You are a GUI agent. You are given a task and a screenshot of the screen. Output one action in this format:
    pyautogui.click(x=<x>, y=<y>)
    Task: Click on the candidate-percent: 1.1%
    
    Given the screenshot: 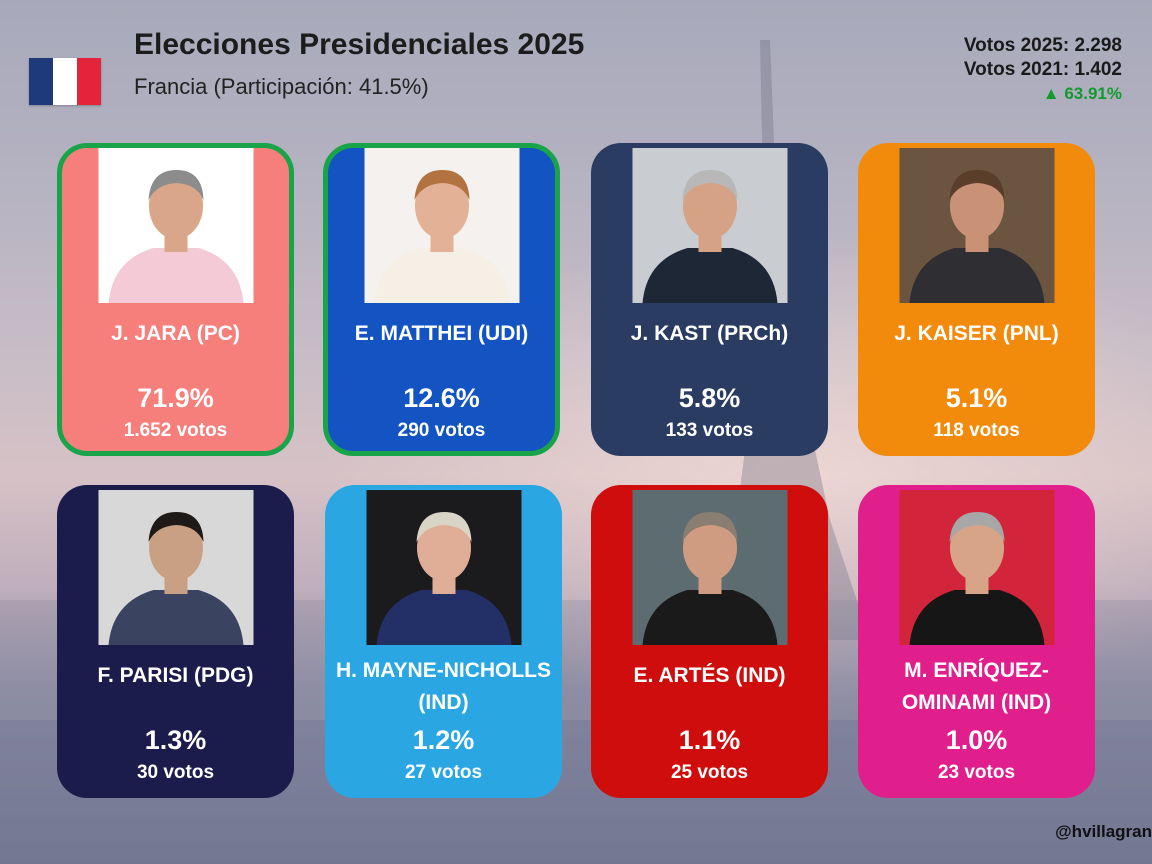 What is the action you would take?
    pyautogui.click(x=709, y=740)
    